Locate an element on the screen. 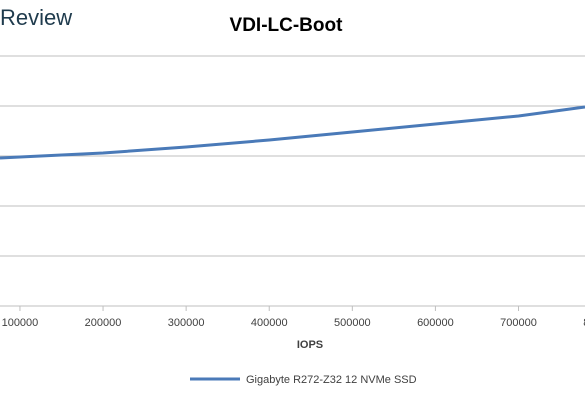 This screenshot has height=401, width=585. x-tick-label: 400000 is located at coordinates (269, 323).